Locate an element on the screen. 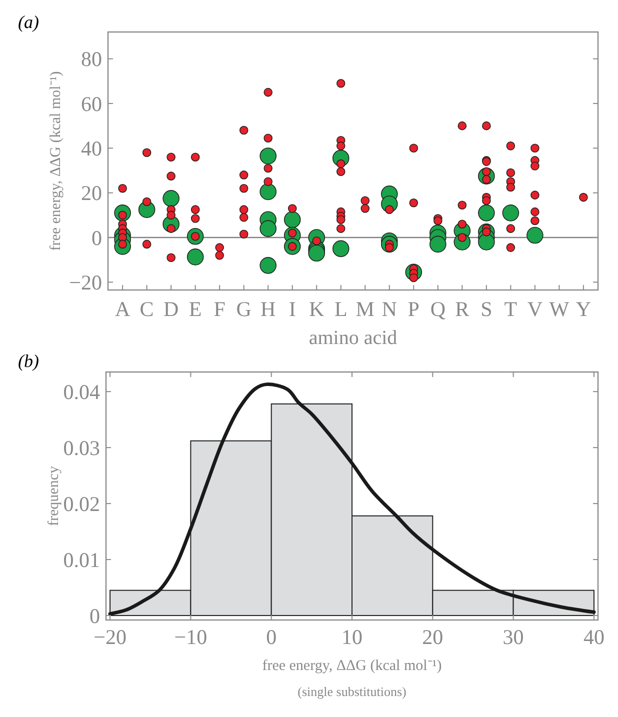 The image size is (618, 717). y-tick-label: −20 is located at coordinates (85, 282).